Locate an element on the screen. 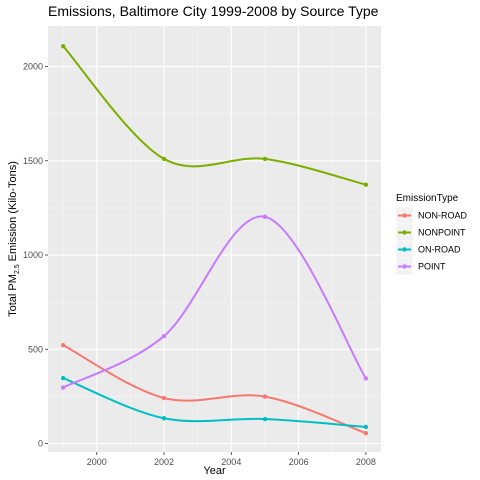 The height and width of the screenshot is (480, 480). y-axis: 0 500 1000 1500 2000 is located at coordinates (35, 255).